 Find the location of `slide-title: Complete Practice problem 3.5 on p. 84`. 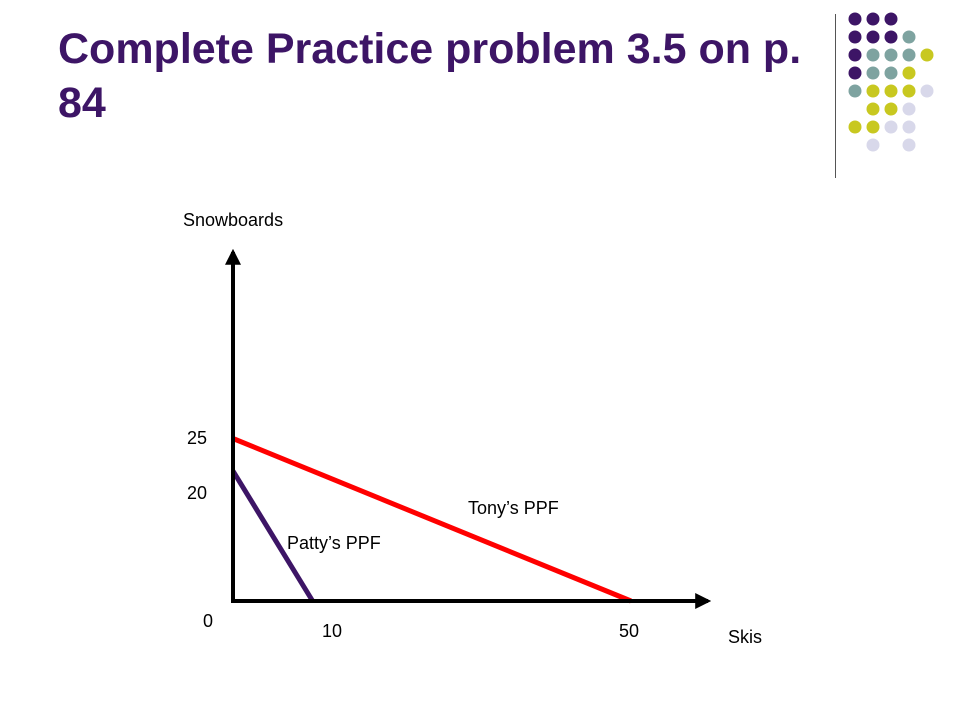

slide-title: Complete Practice problem 3.5 on p. 84 is located at coordinates (430, 76).